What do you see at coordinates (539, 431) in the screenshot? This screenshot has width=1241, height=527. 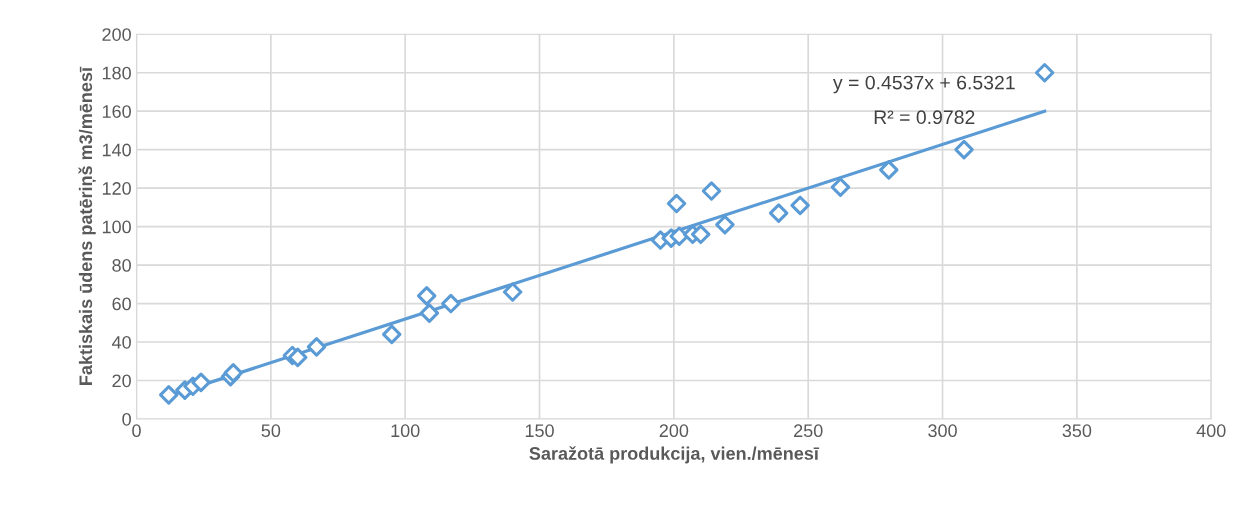 I see `x-tick-label: 150` at bounding box center [539, 431].